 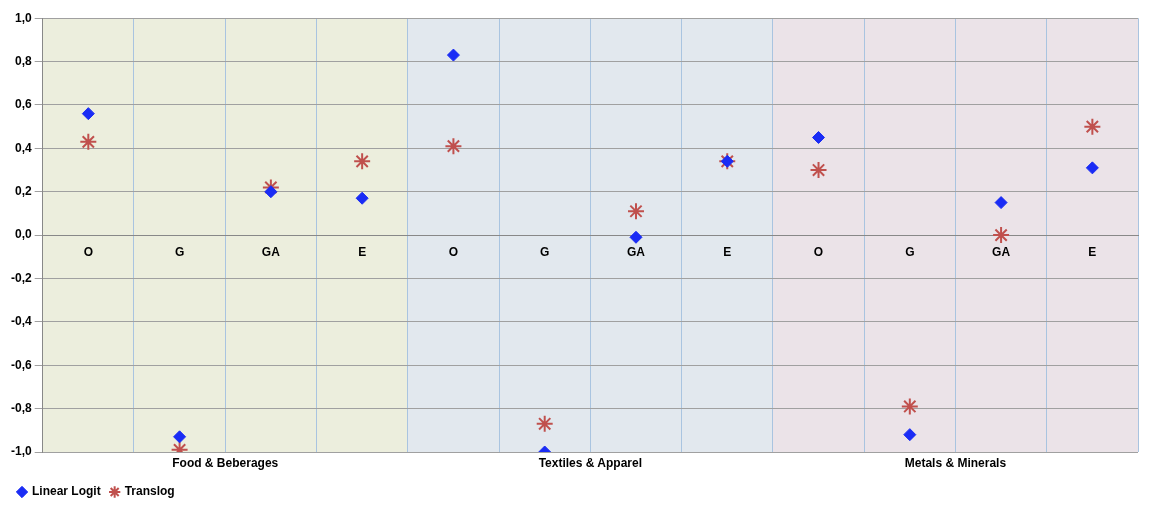 What do you see at coordinates (23, 17) in the screenshot?
I see `y-tick-label: 1,0` at bounding box center [23, 17].